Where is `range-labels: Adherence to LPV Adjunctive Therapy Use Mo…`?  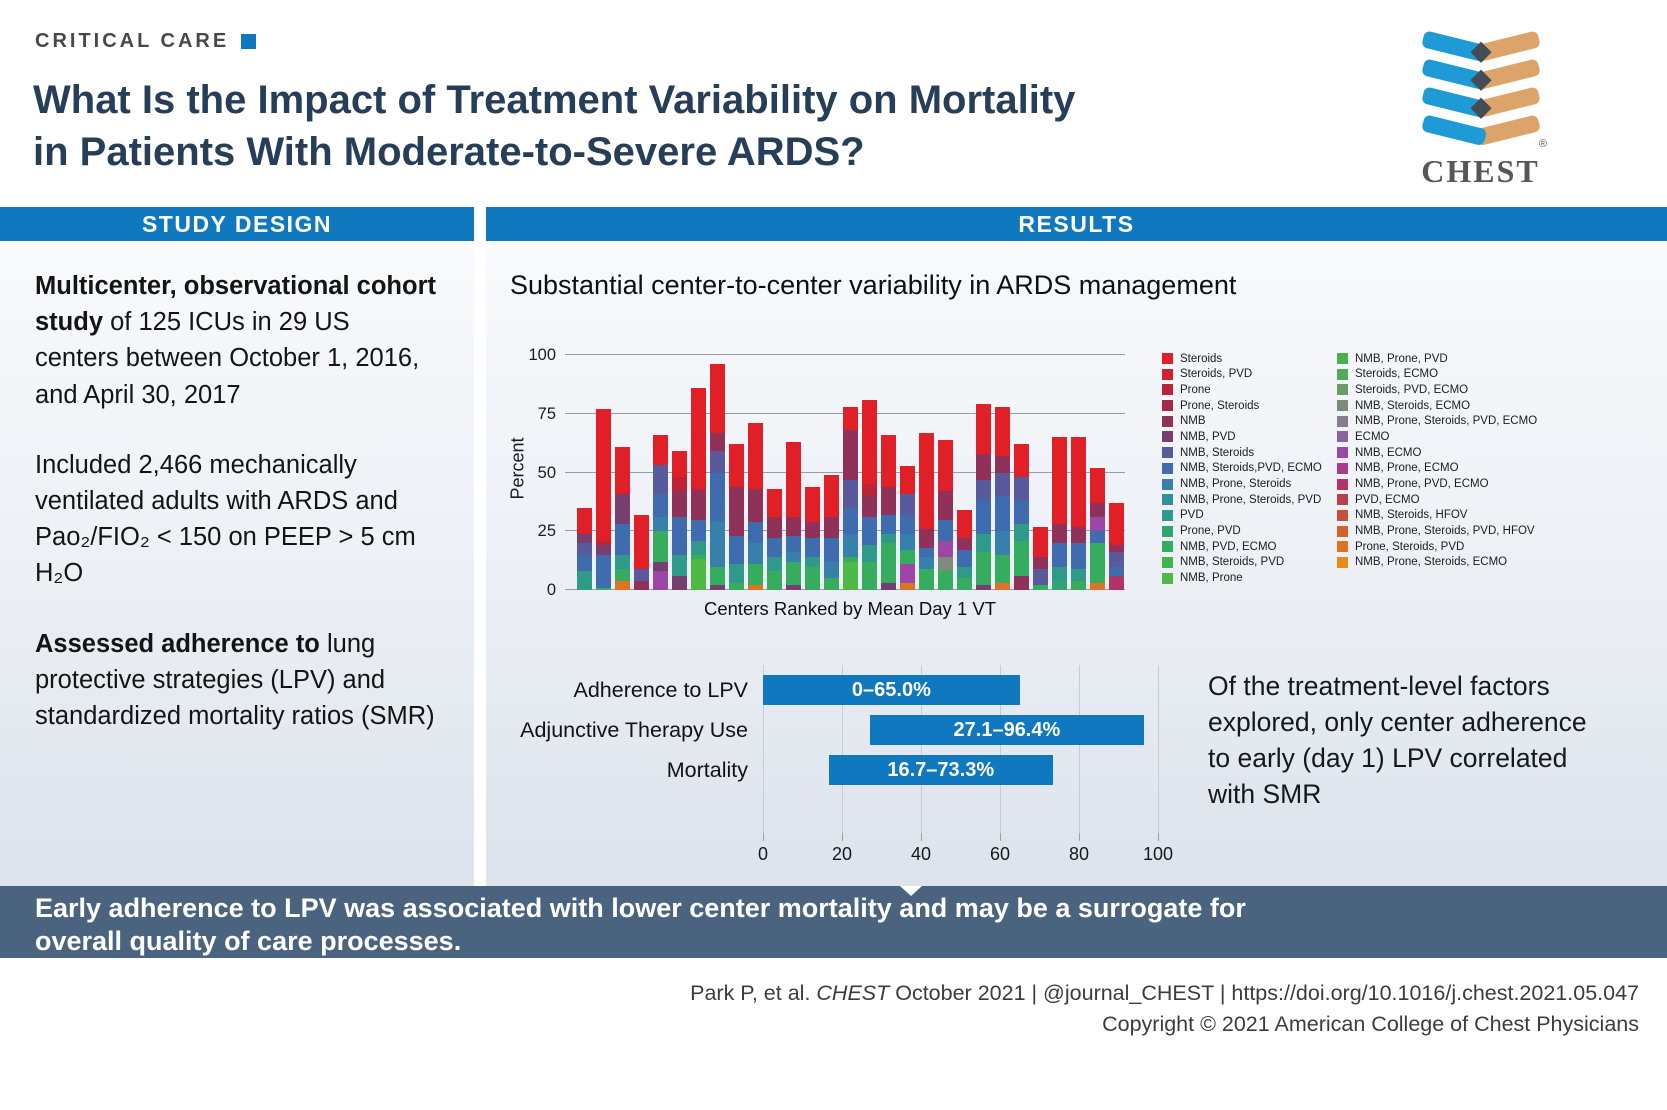
range-labels: Adherence to LPV Adjunctive Therapy Use Mo… is located at coordinates (634, 765).